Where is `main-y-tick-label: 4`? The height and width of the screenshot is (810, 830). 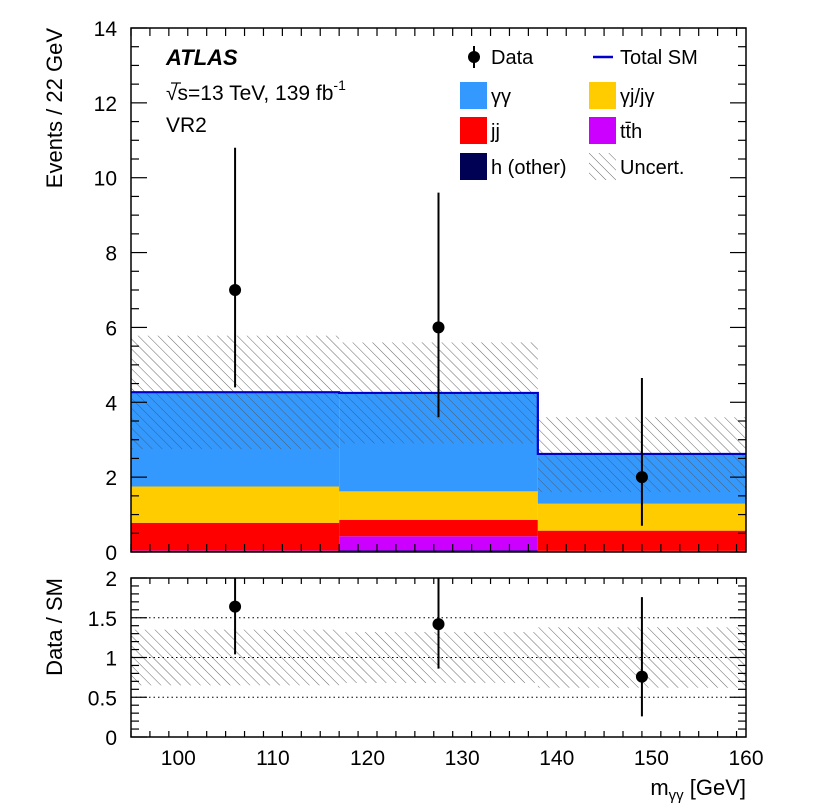
main-y-tick-label: 4 is located at coordinates (111, 403).